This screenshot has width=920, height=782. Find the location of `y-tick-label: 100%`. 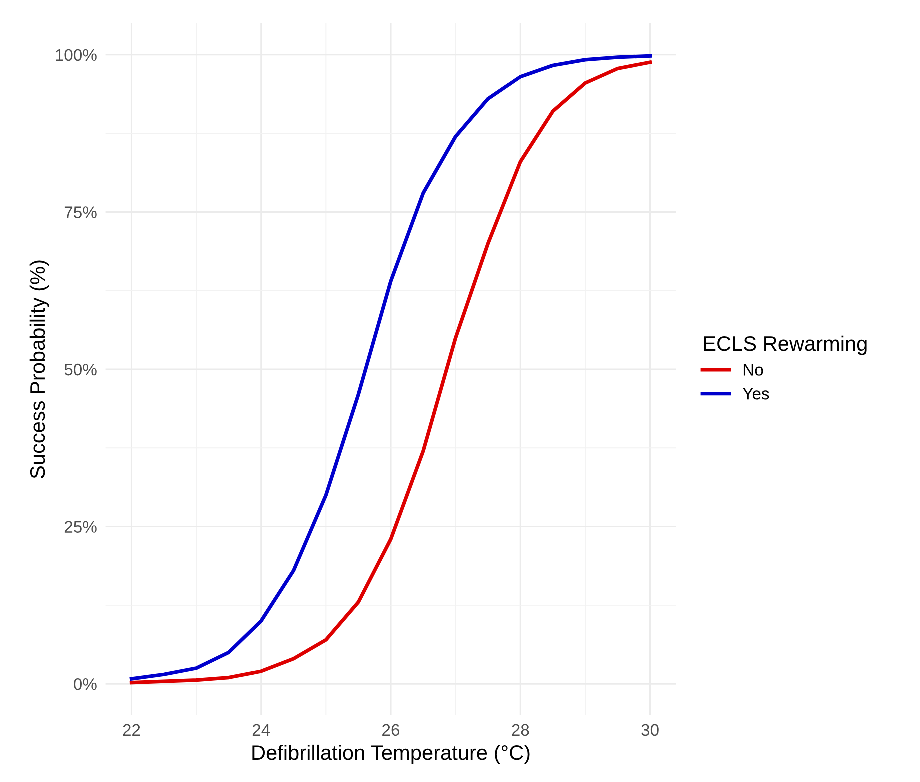

y-tick-label: 100% is located at coordinates (76, 55).